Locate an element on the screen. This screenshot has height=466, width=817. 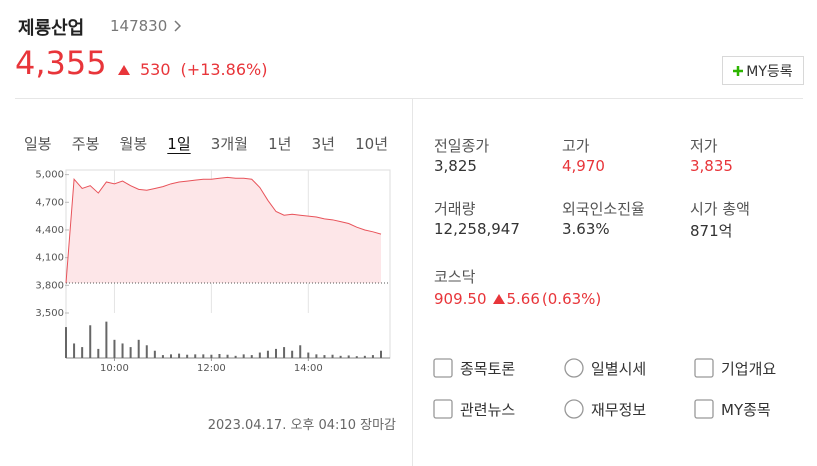
stat-item: 전일종가 3,825 is located at coordinates (498, 157).